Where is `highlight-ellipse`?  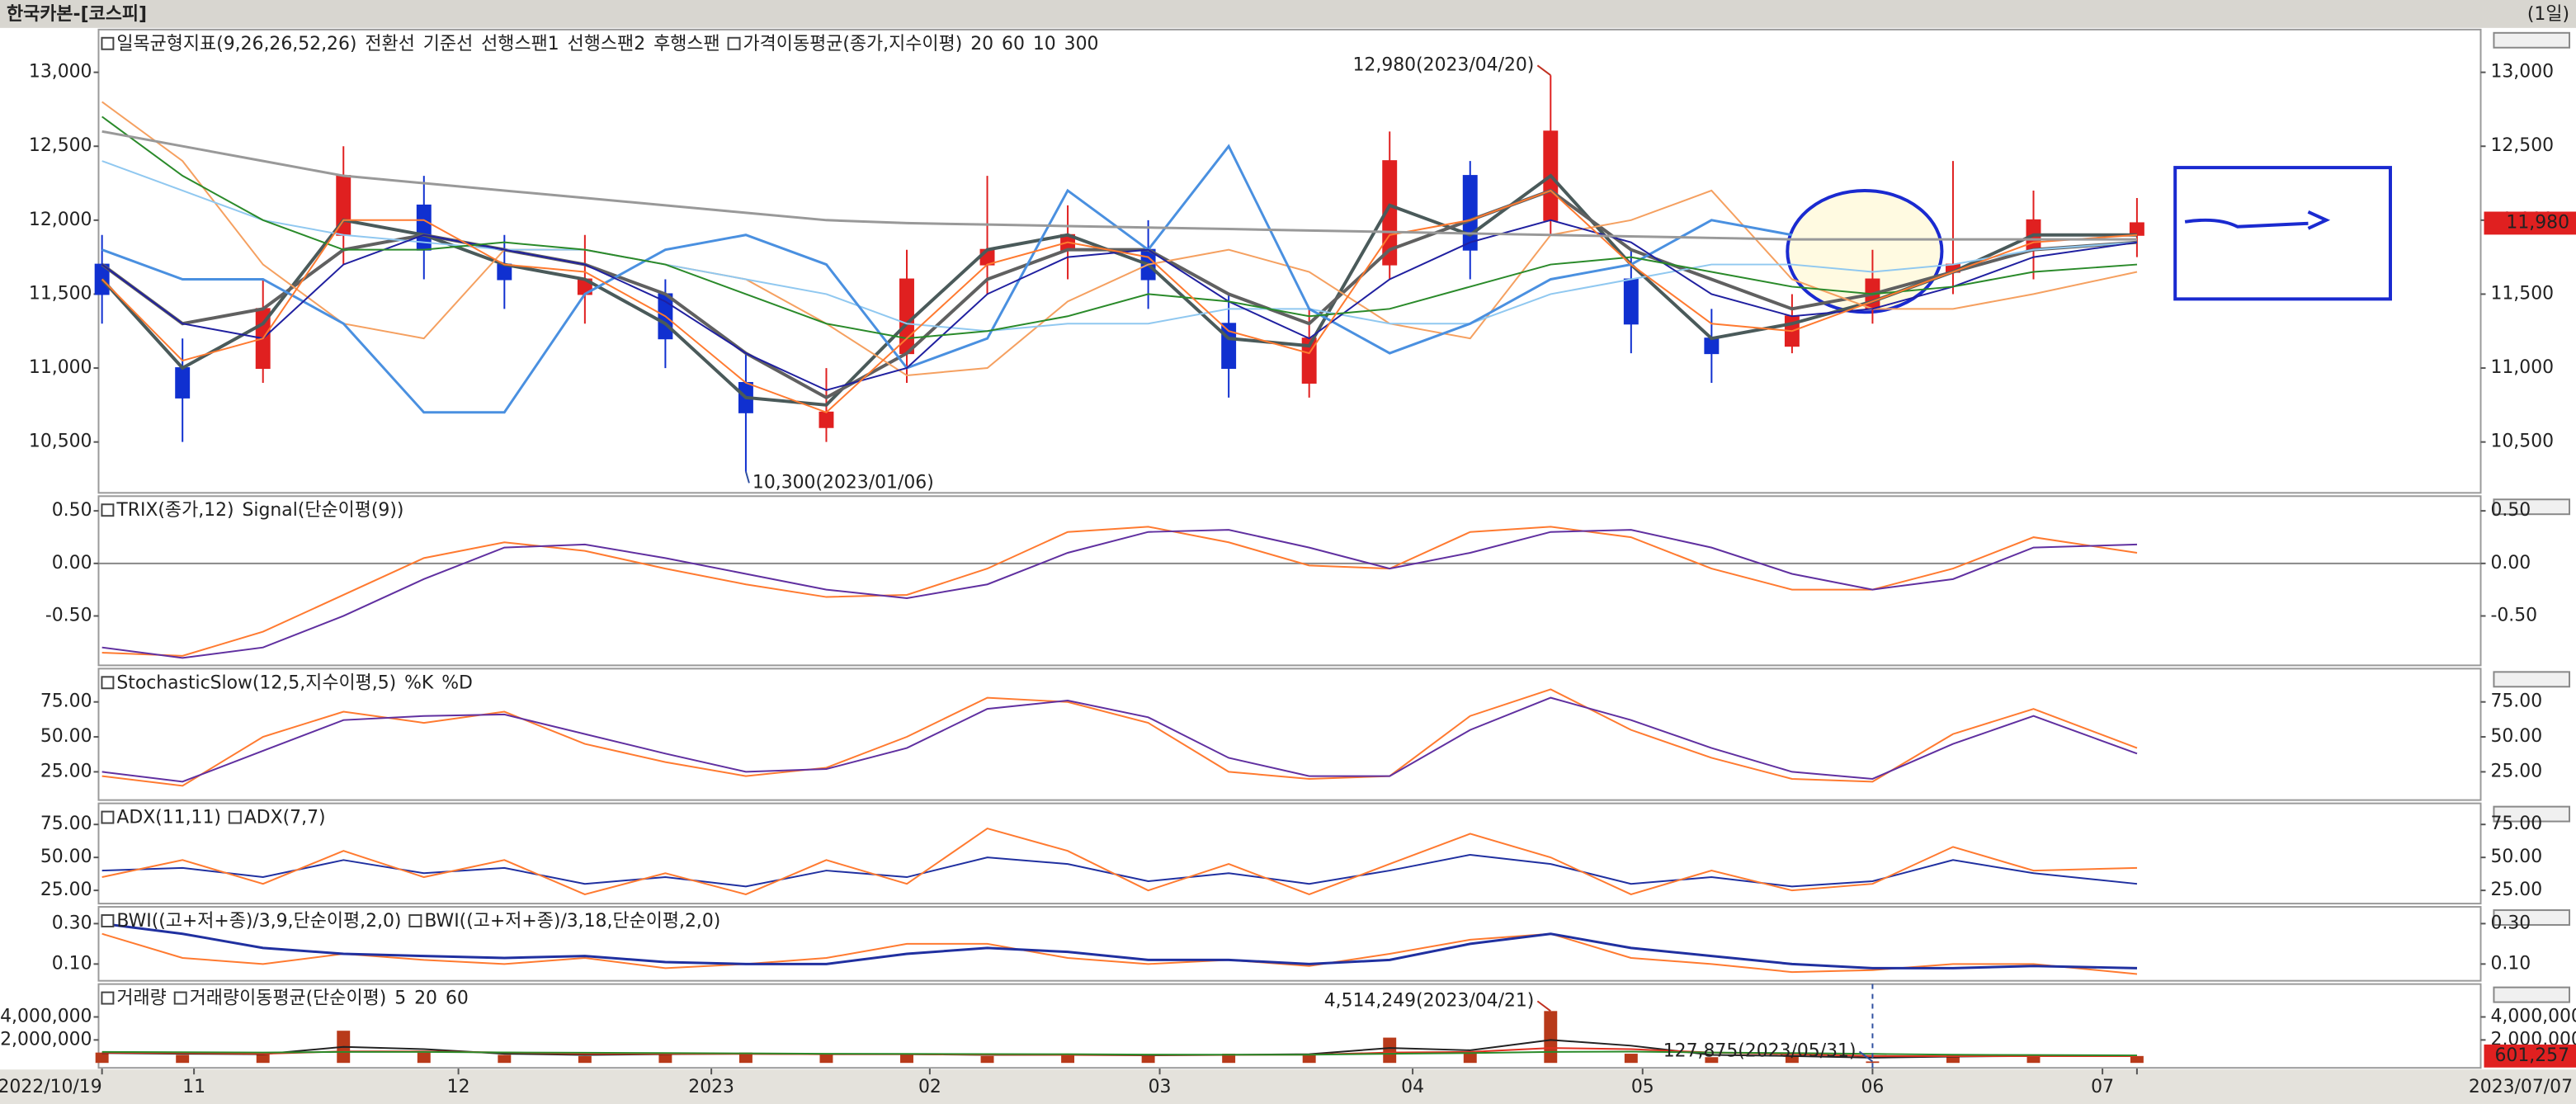
highlight-ellipse is located at coordinates (1865, 251).